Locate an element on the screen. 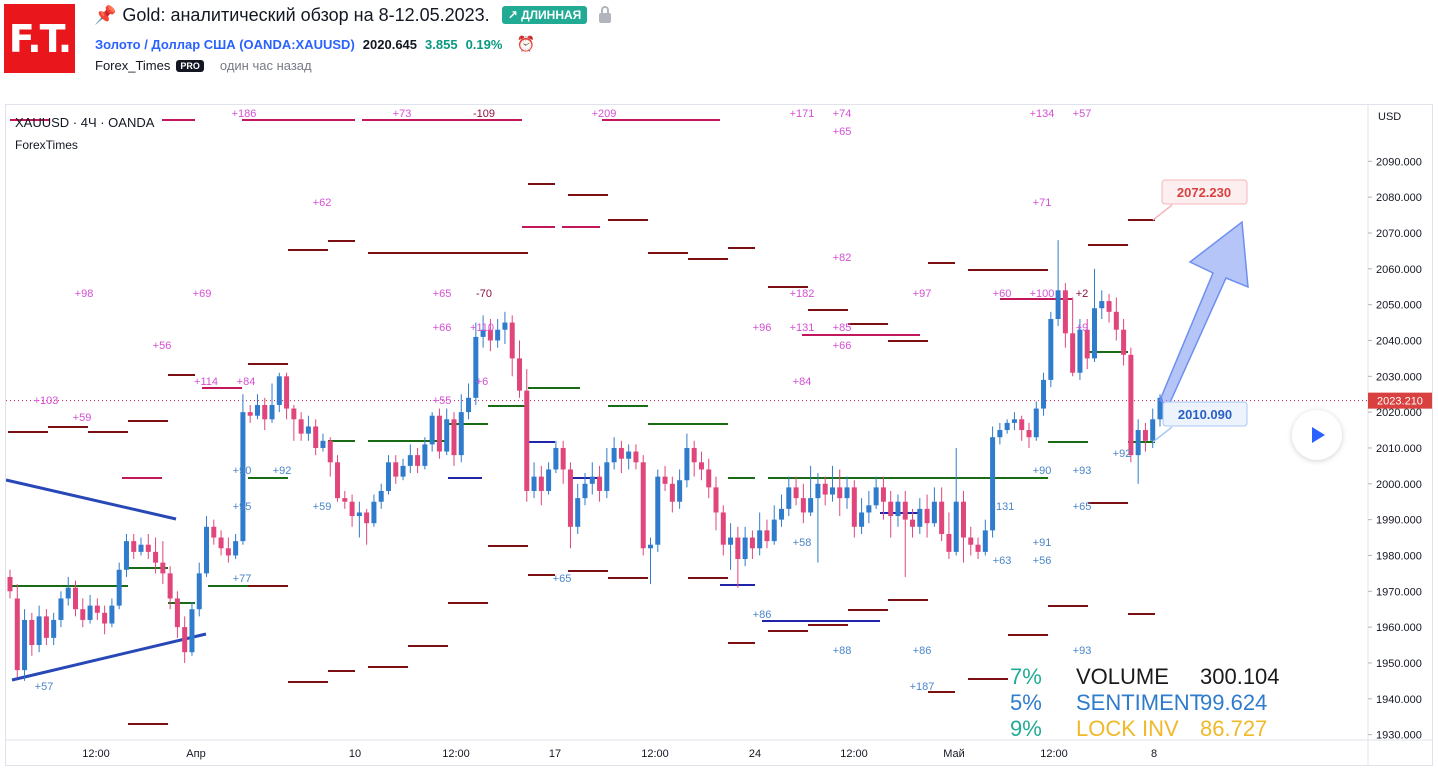 Image resolution: width=1438 pixels, height=774 pixels. indicator-annotation: +131 is located at coordinates (802, 328).